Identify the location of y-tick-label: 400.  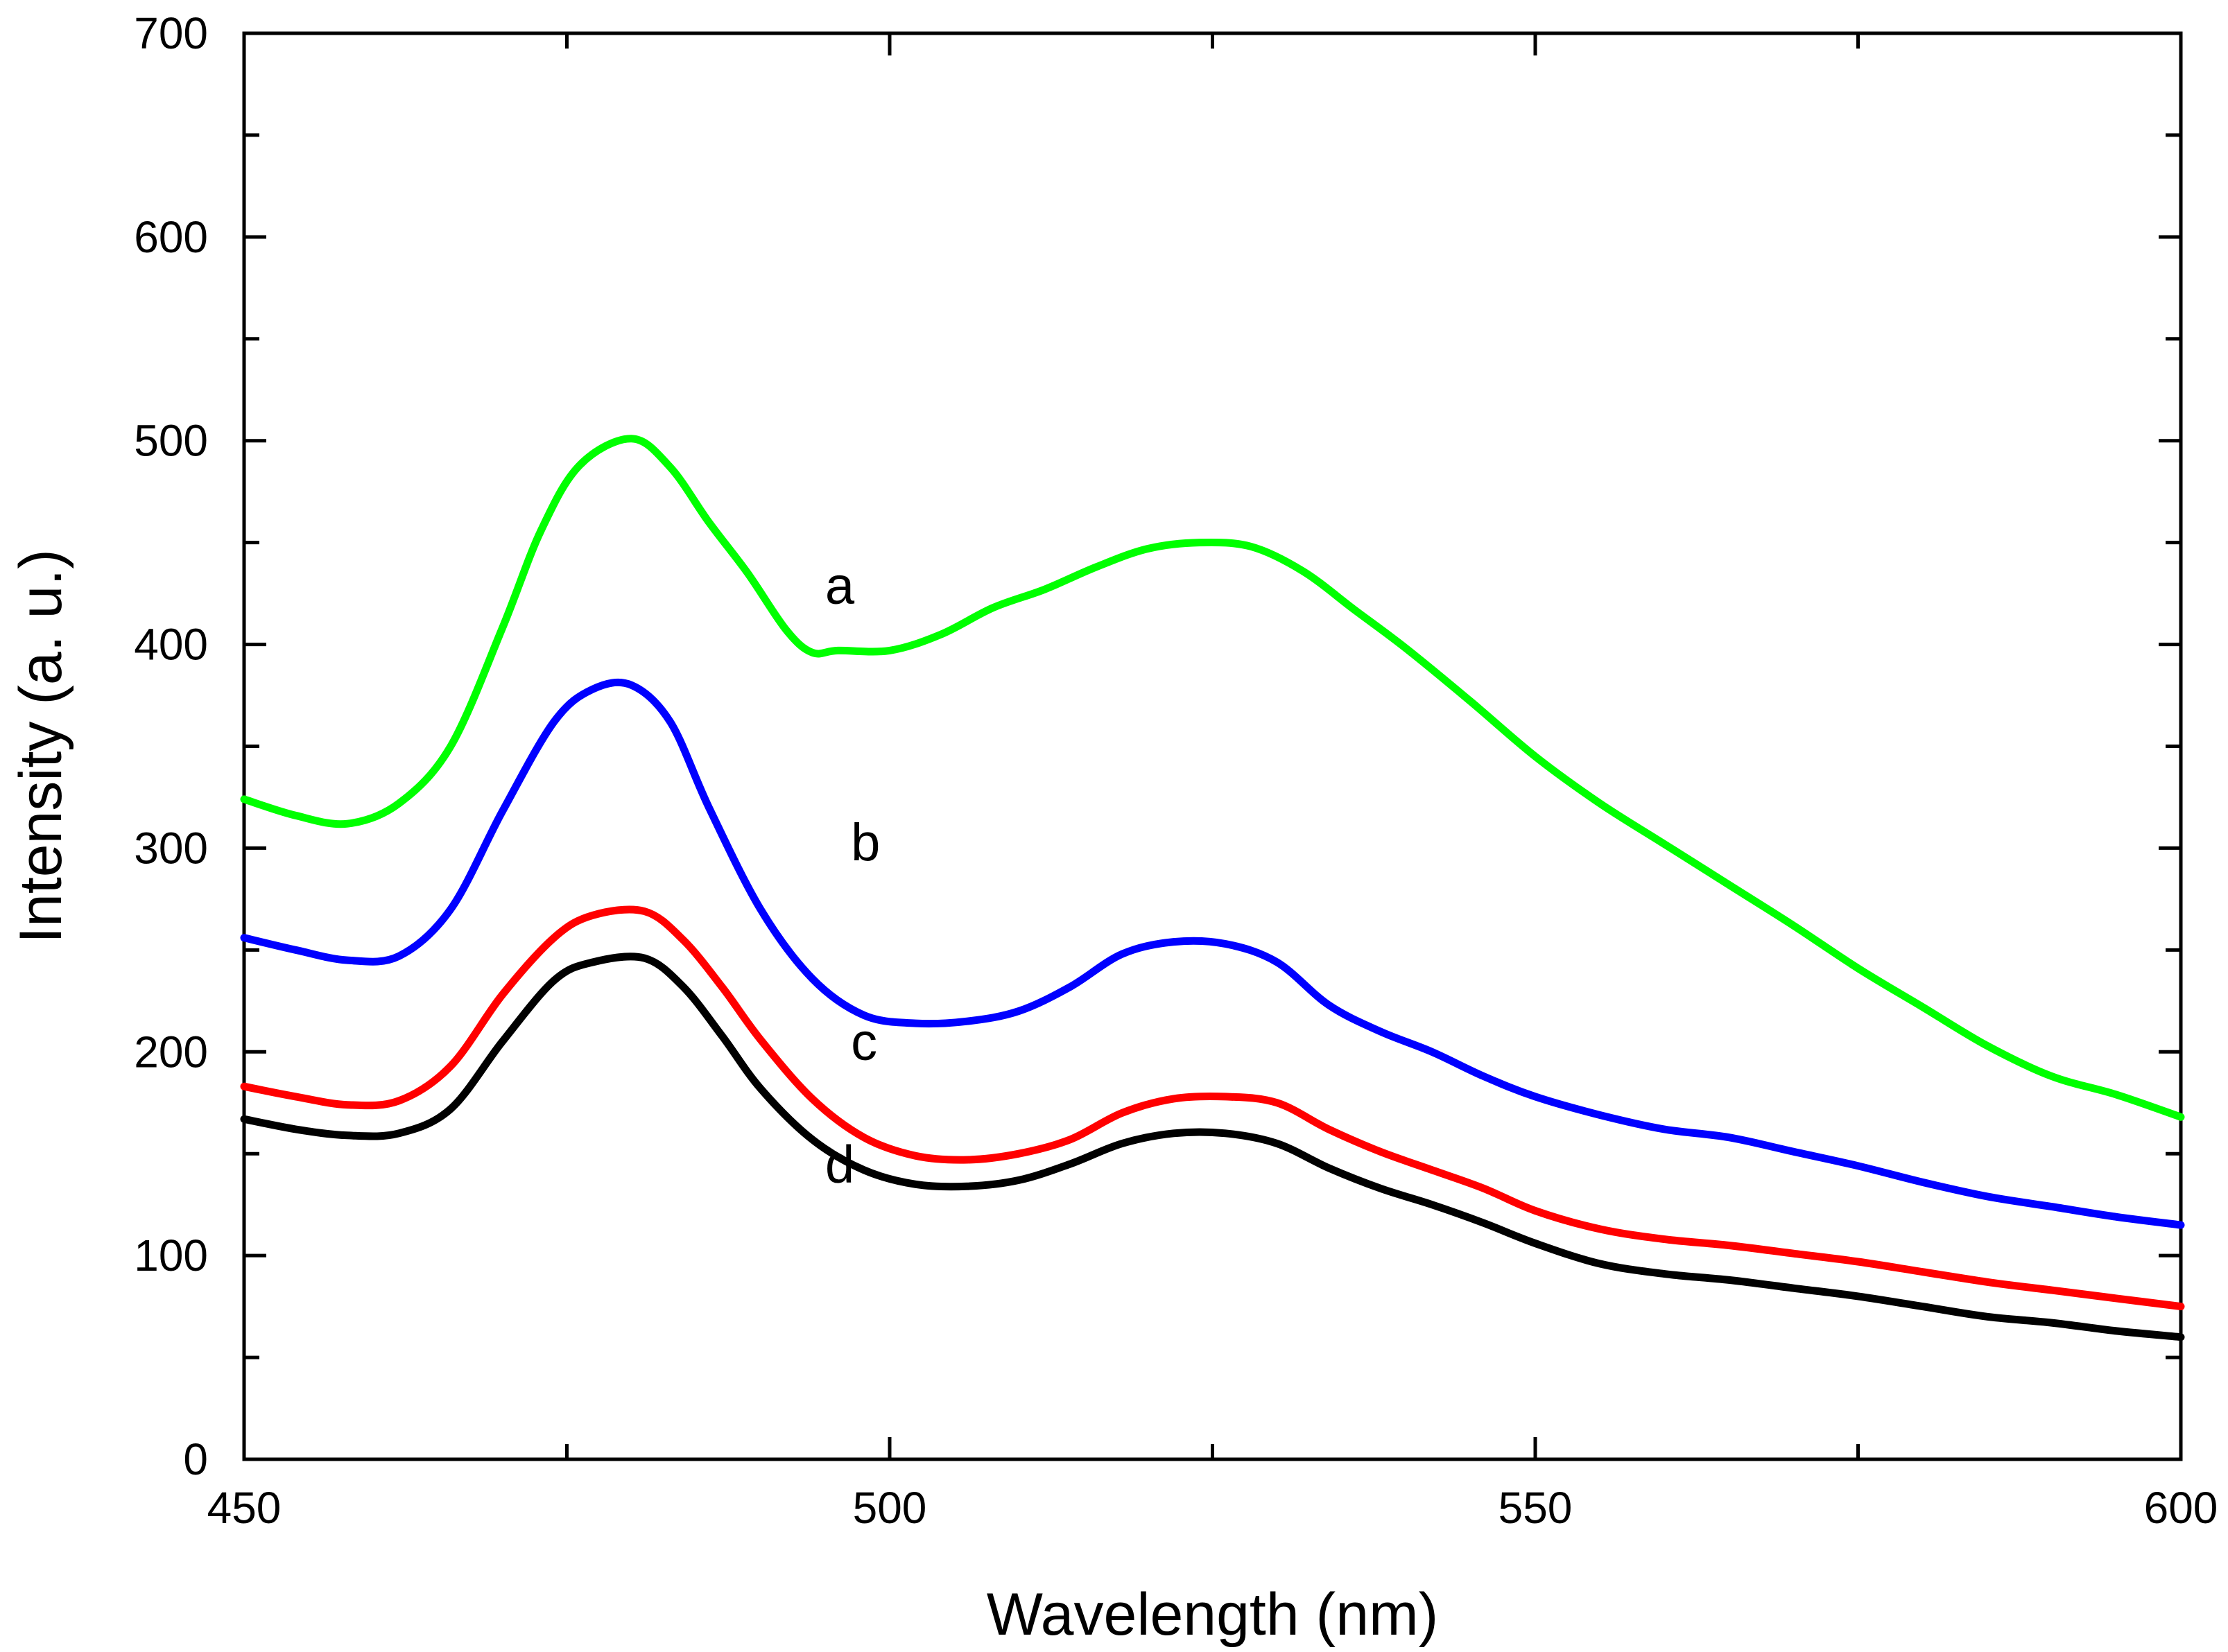
(171, 645).